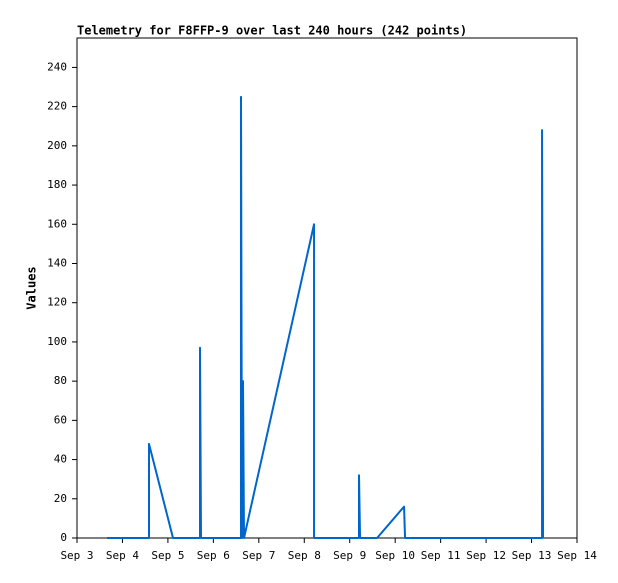 The height and width of the screenshot is (583, 618). Describe the element at coordinates (304, 555) in the screenshot. I see `x-tick-label: Sep 8` at that location.